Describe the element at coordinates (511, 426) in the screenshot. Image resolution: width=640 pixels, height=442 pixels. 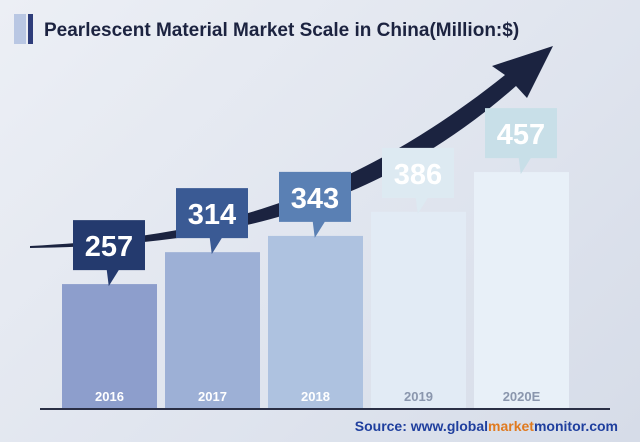
I see `source-part-market: market` at that location.